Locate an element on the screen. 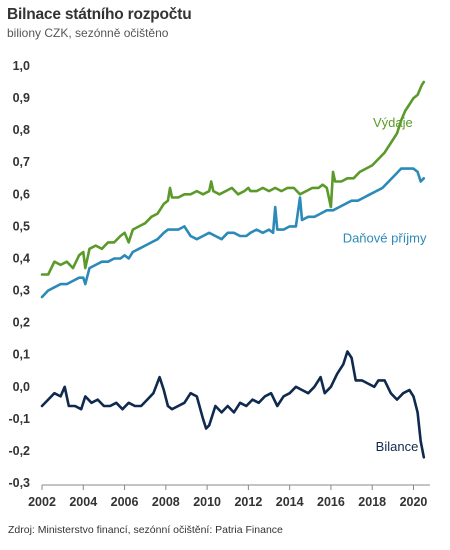 The width and height of the screenshot is (450, 550). x-axis-ticks: 2002 2004 2006 2008 2010 2012 2014 2016 2018 2020 is located at coordinates (227, 497).